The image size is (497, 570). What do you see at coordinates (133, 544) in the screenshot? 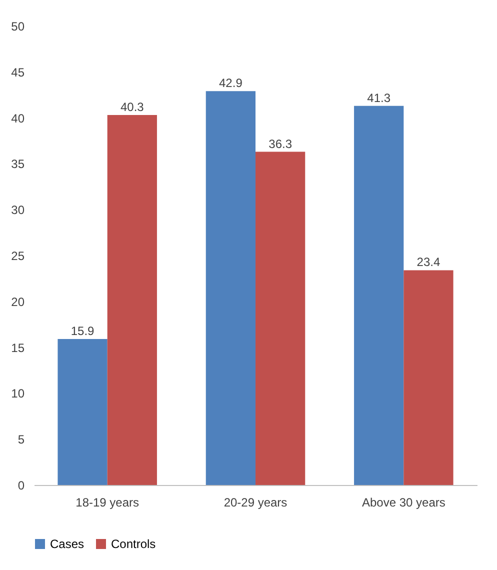
I see `legend-label: Controls` at bounding box center [133, 544].